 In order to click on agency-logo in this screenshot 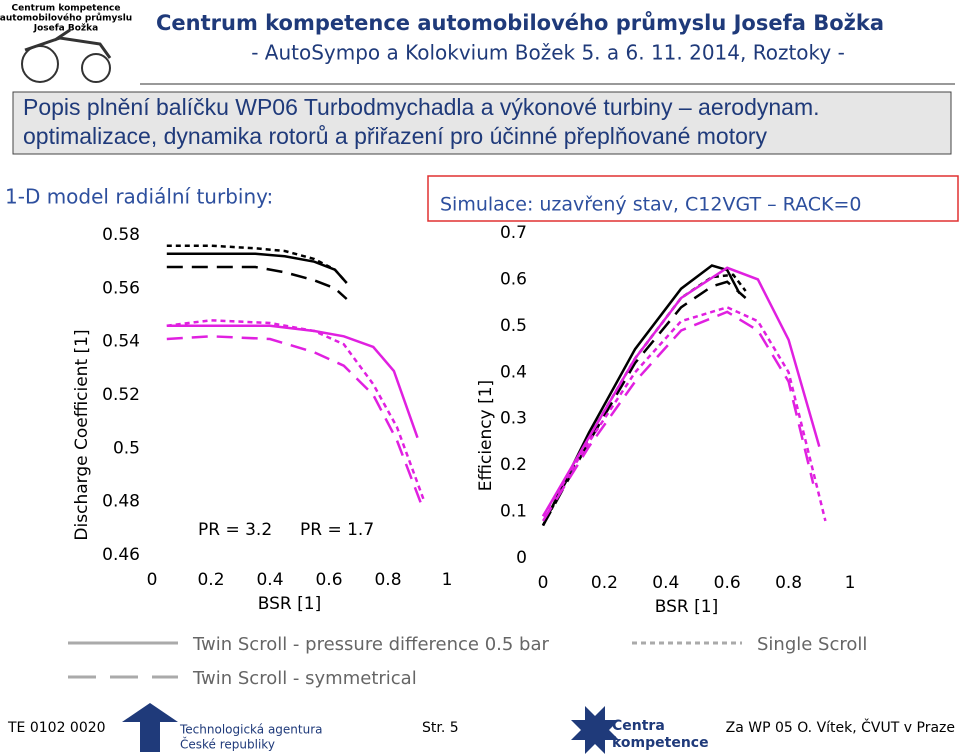, I will do `click(150, 727)`.